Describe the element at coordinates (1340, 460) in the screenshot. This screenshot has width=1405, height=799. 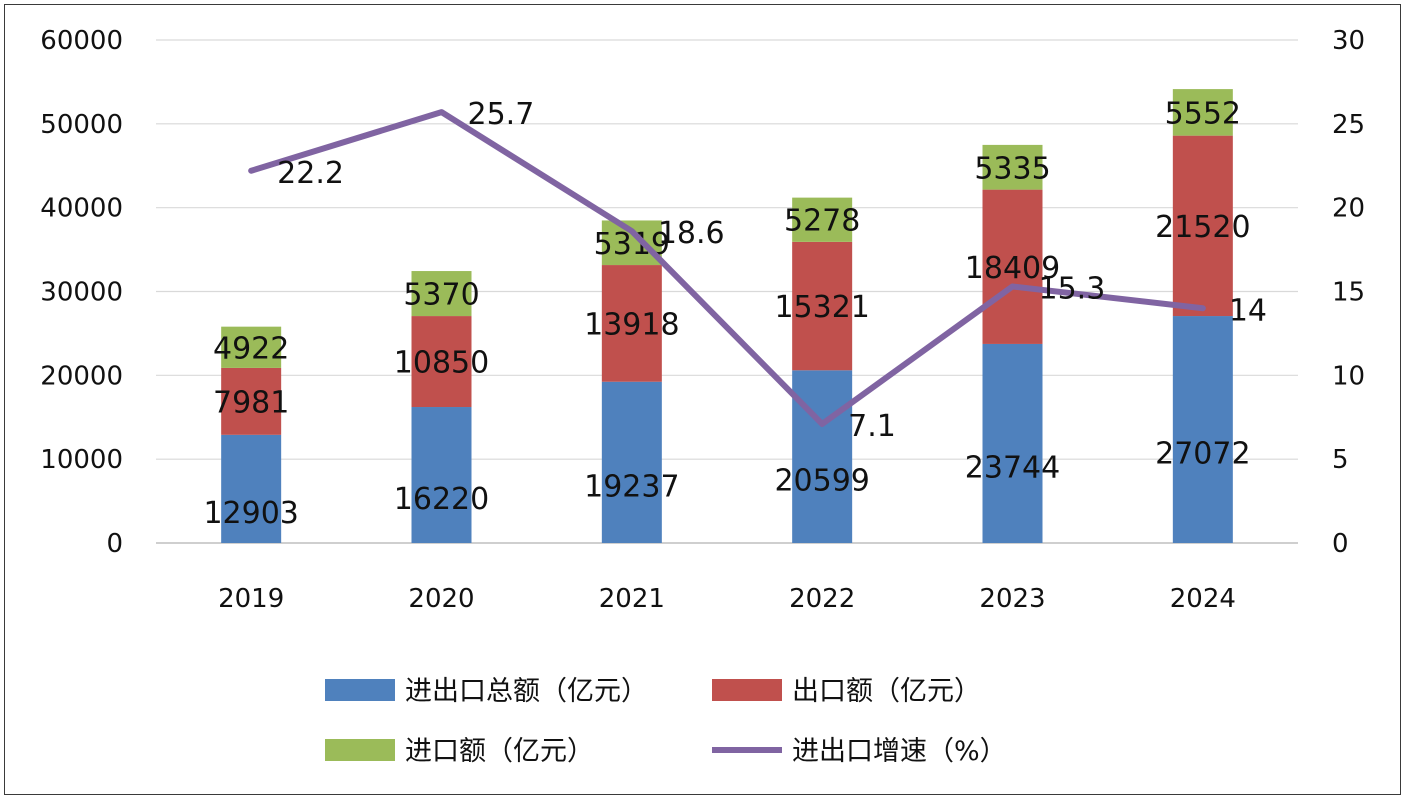
I see `right-tick-label: 5` at that location.